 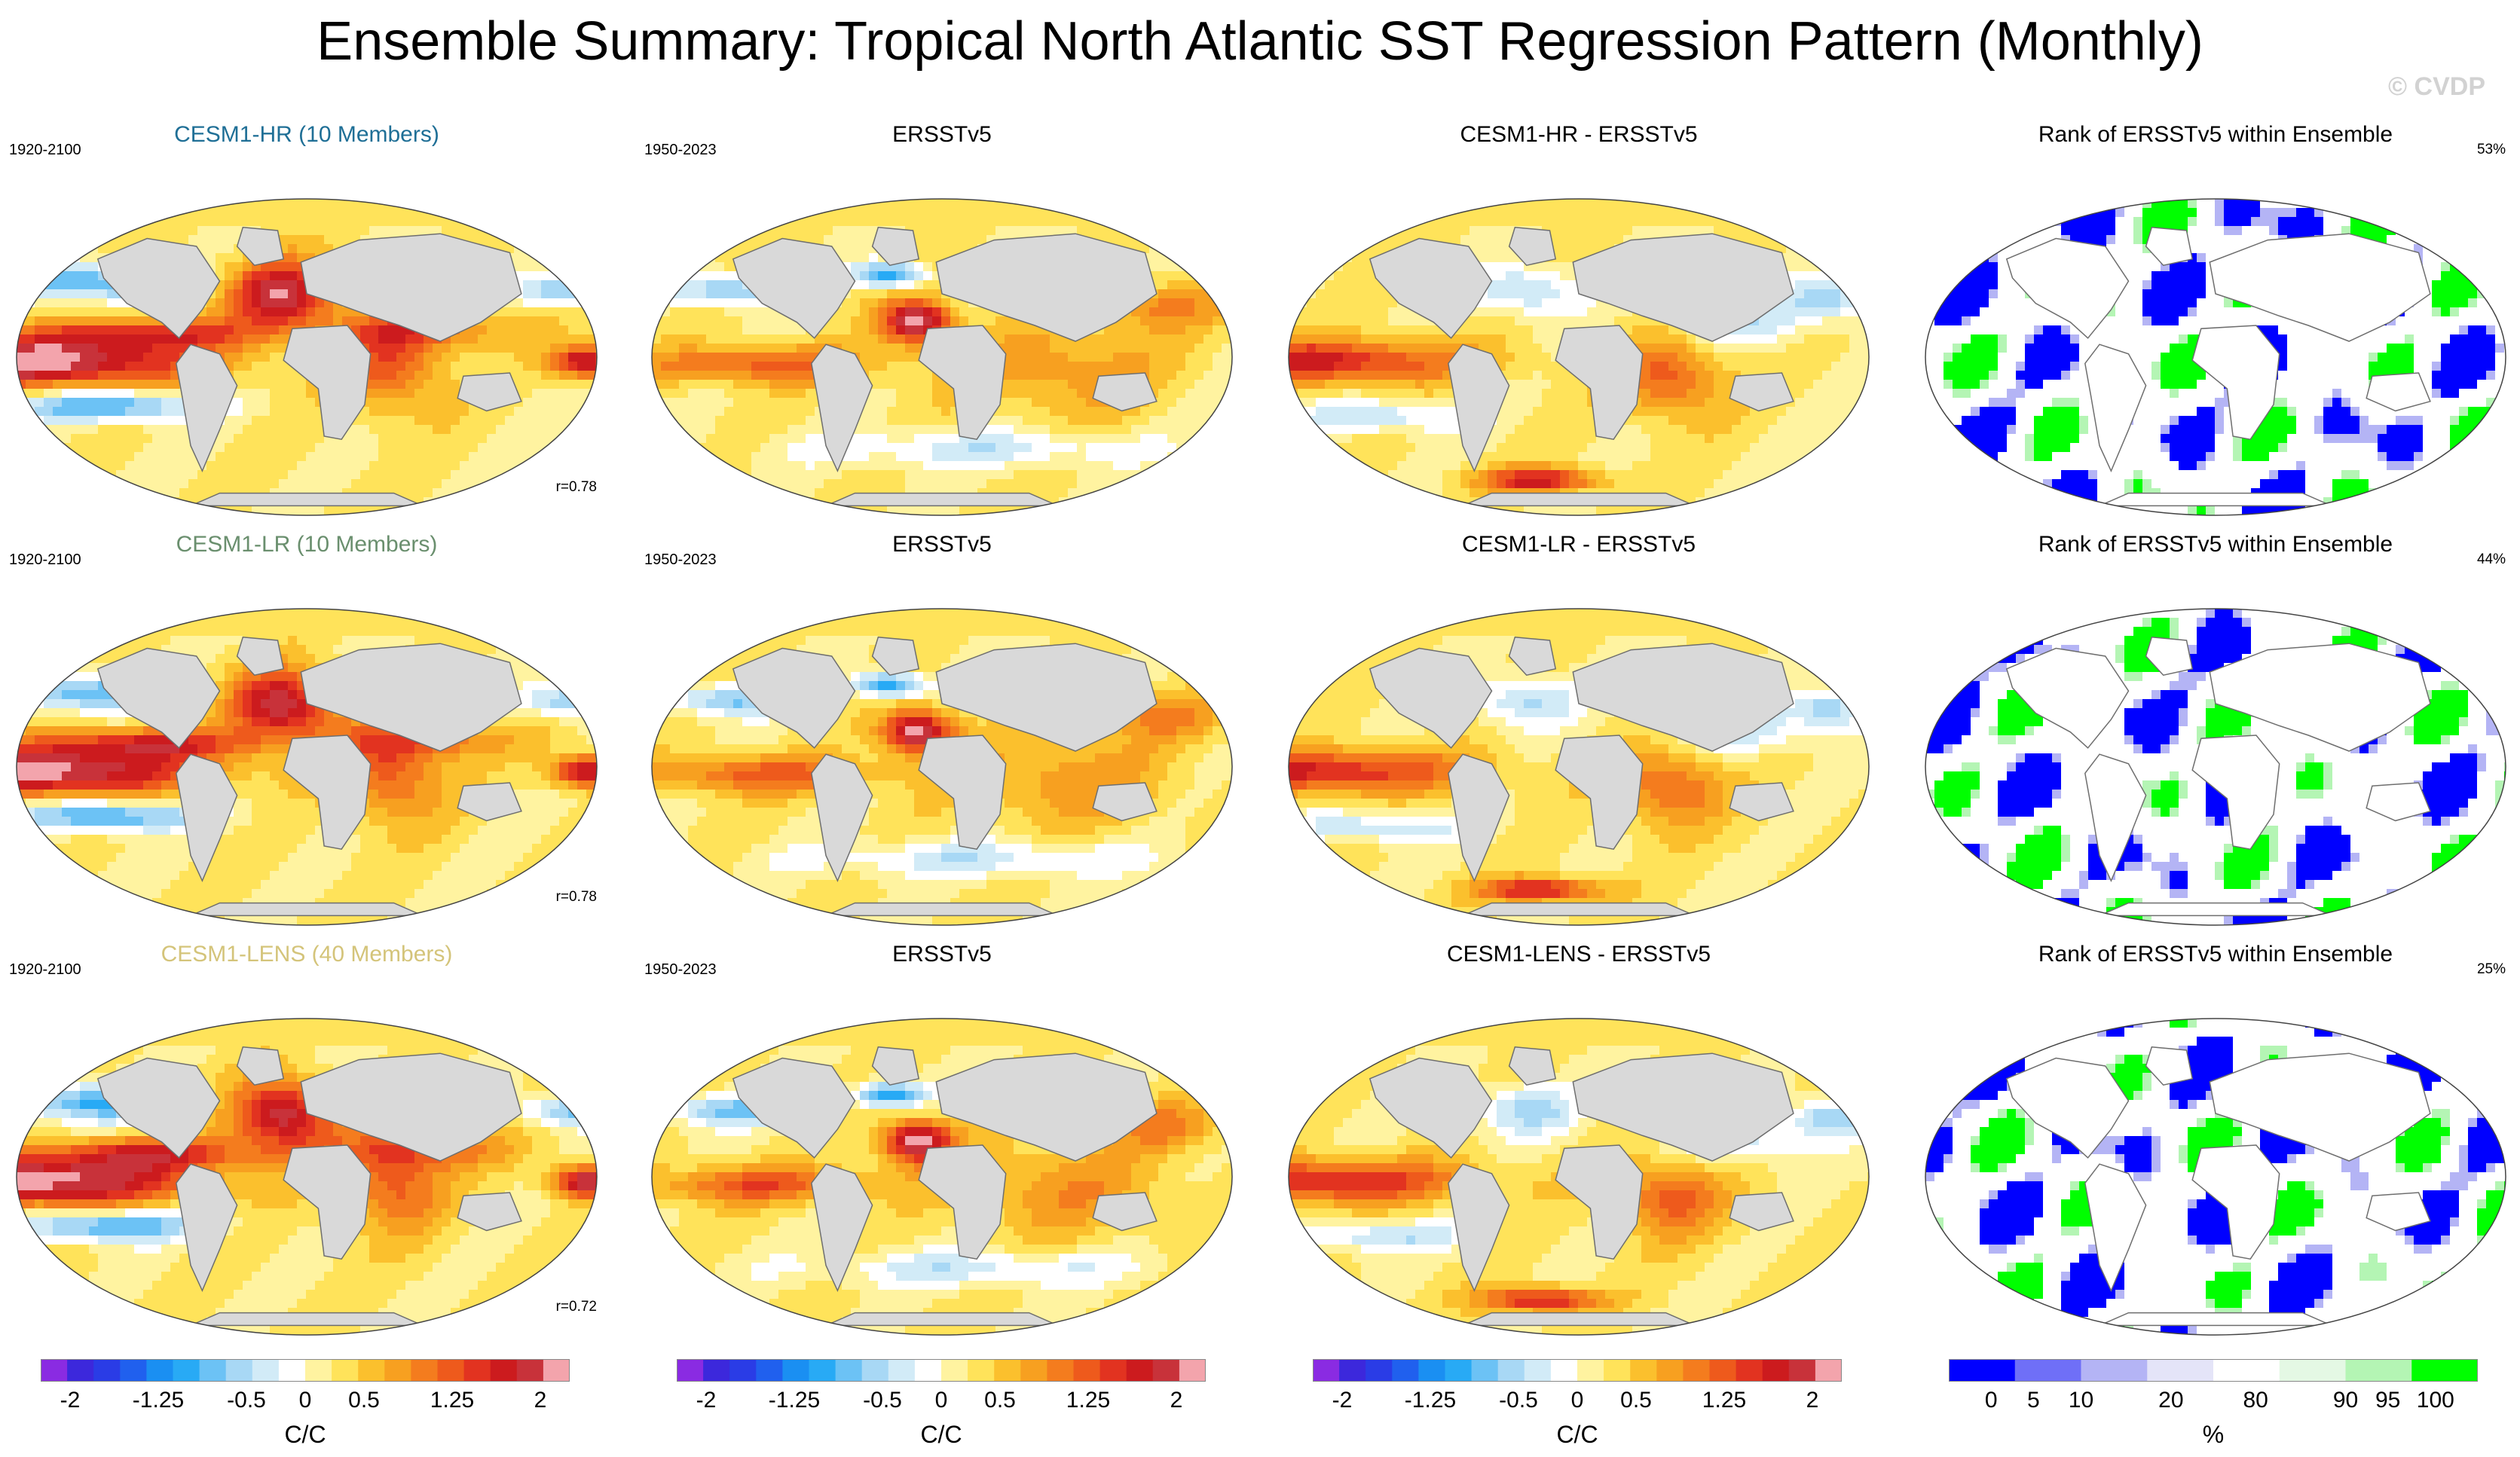 I want to click on panel-title: CESM1-LR - ERSSTv5, so click(x=1578, y=544).